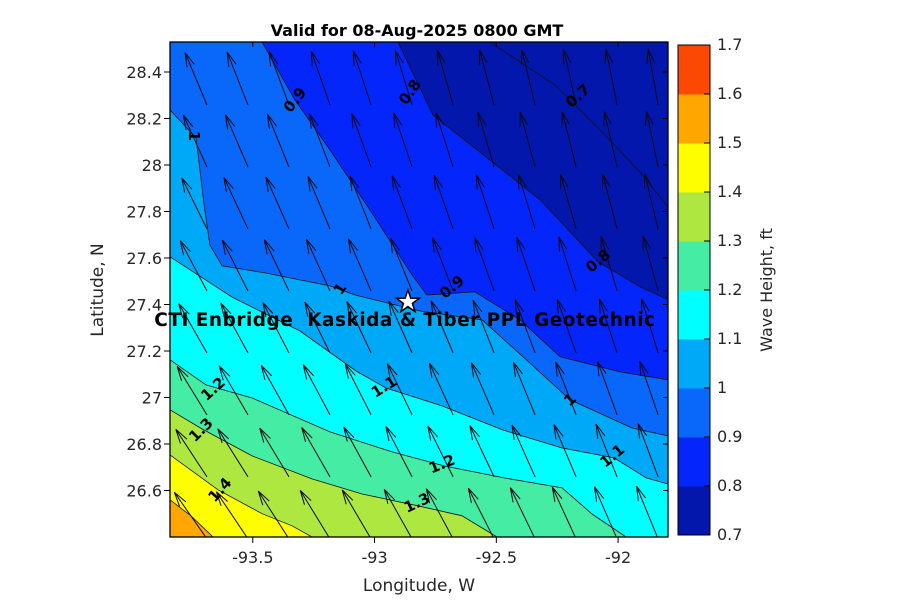 This screenshot has width=900, height=600. Describe the element at coordinates (729, 436) in the screenshot. I see `colorbar-tick-label: 0.9` at that location.